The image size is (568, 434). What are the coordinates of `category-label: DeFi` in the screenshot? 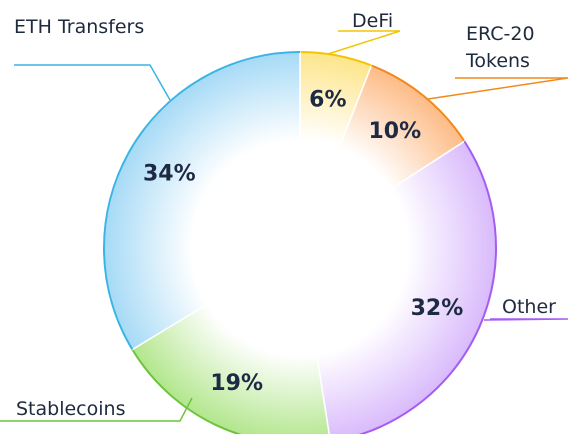 It's located at (373, 21).